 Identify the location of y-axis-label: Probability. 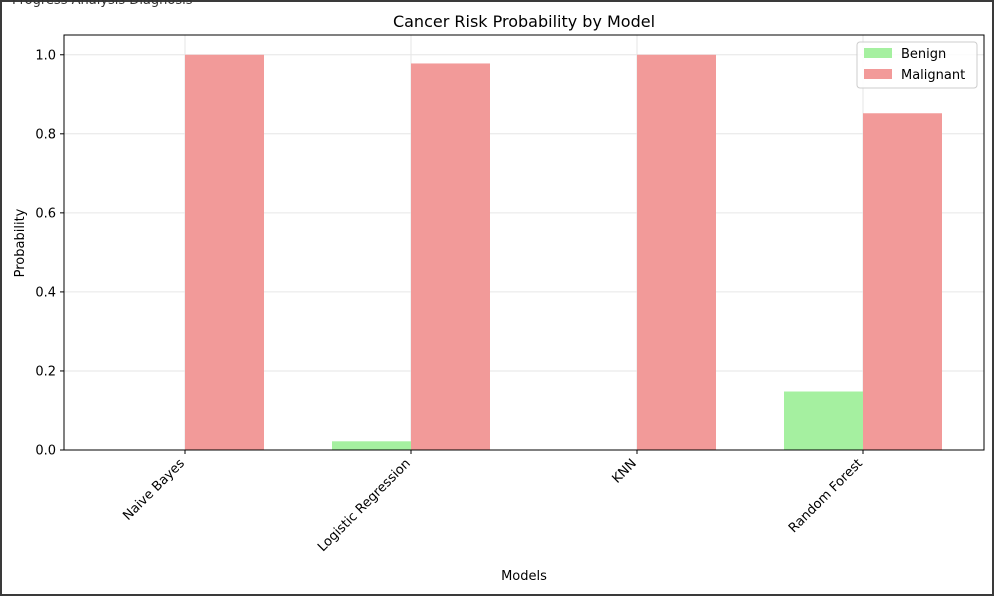
(20, 242).